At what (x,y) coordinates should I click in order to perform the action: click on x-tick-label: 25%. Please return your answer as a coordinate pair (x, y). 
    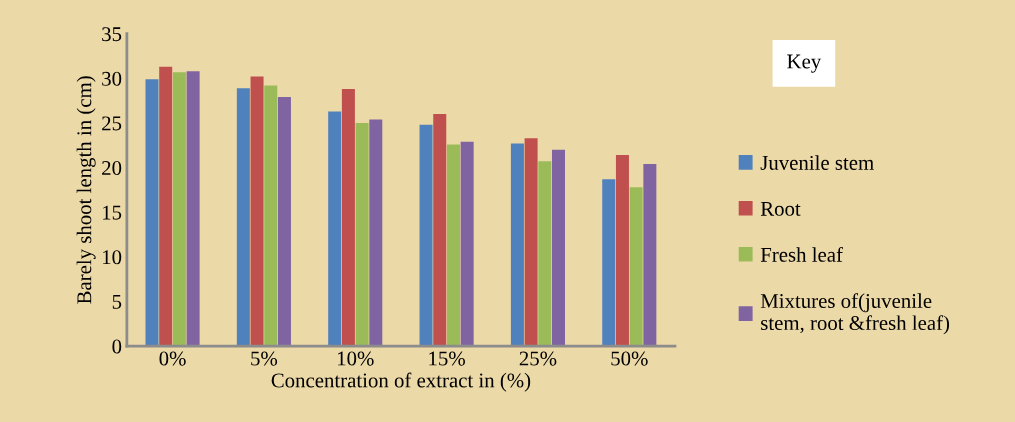
    Looking at the image, I should click on (538, 358).